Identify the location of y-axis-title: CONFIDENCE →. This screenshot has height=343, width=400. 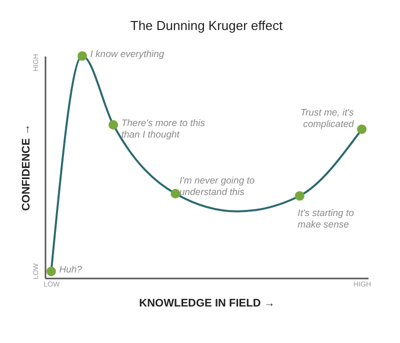
(26, 167).